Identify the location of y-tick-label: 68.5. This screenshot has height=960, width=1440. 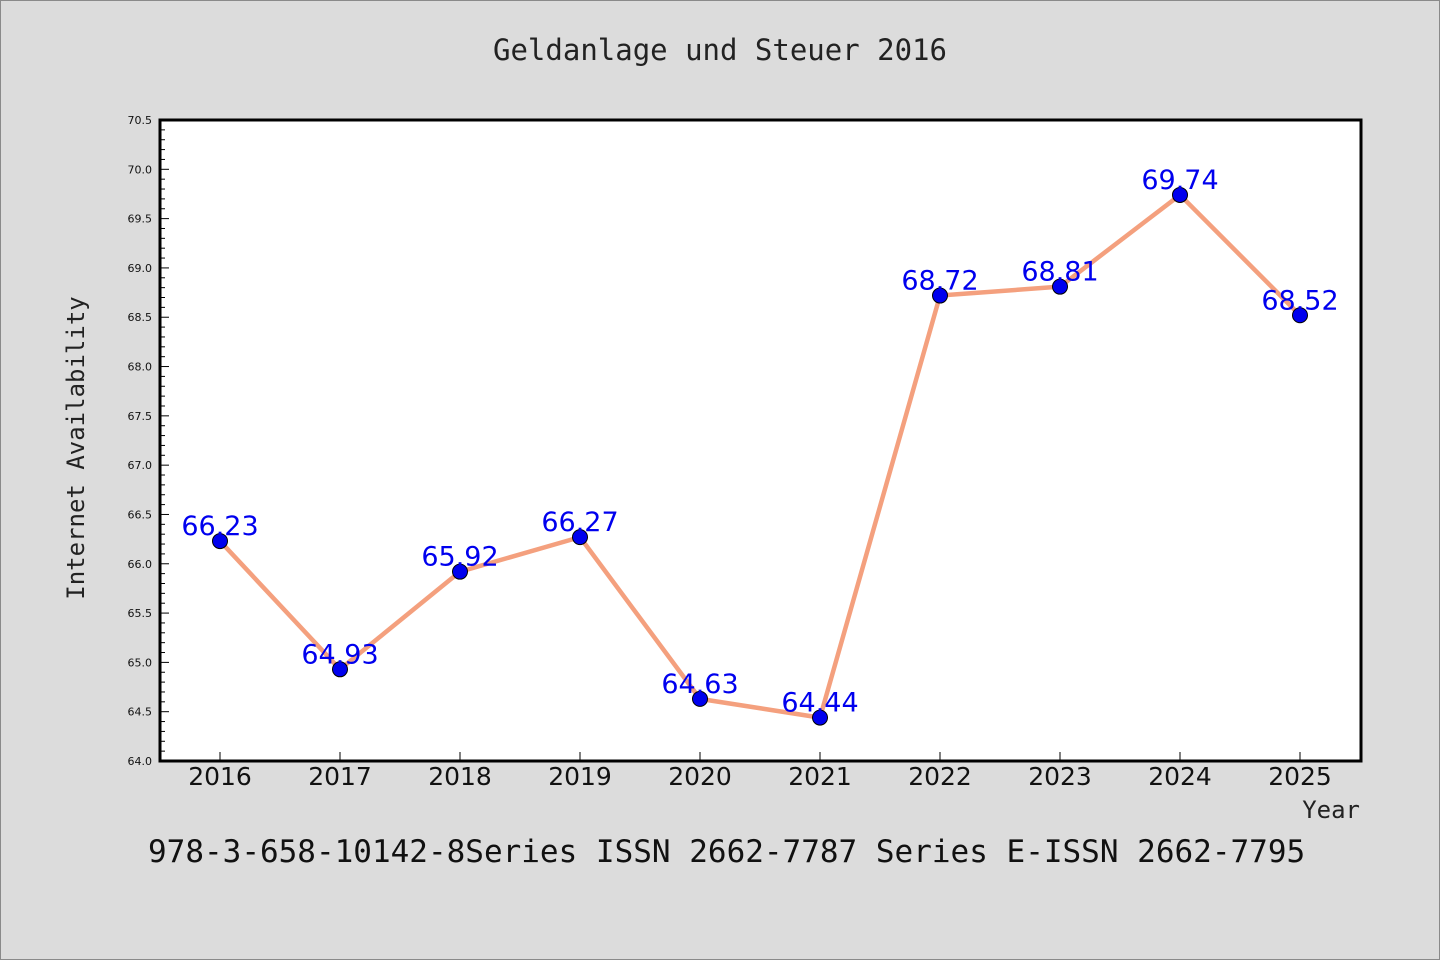
(140, 317).